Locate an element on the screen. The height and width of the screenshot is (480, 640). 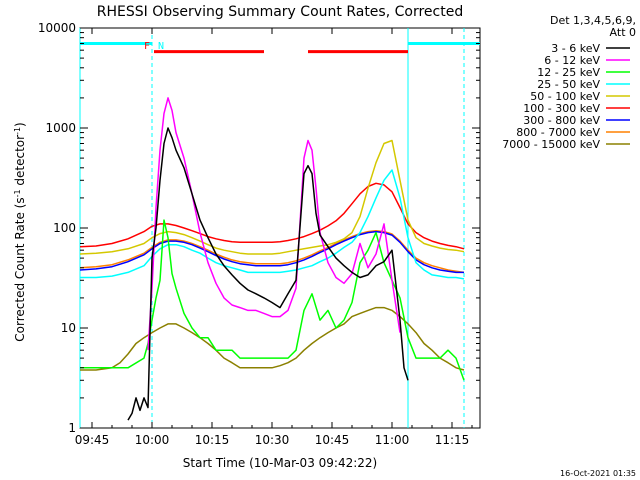
flag-f: F is located at coordinates (147, 46).